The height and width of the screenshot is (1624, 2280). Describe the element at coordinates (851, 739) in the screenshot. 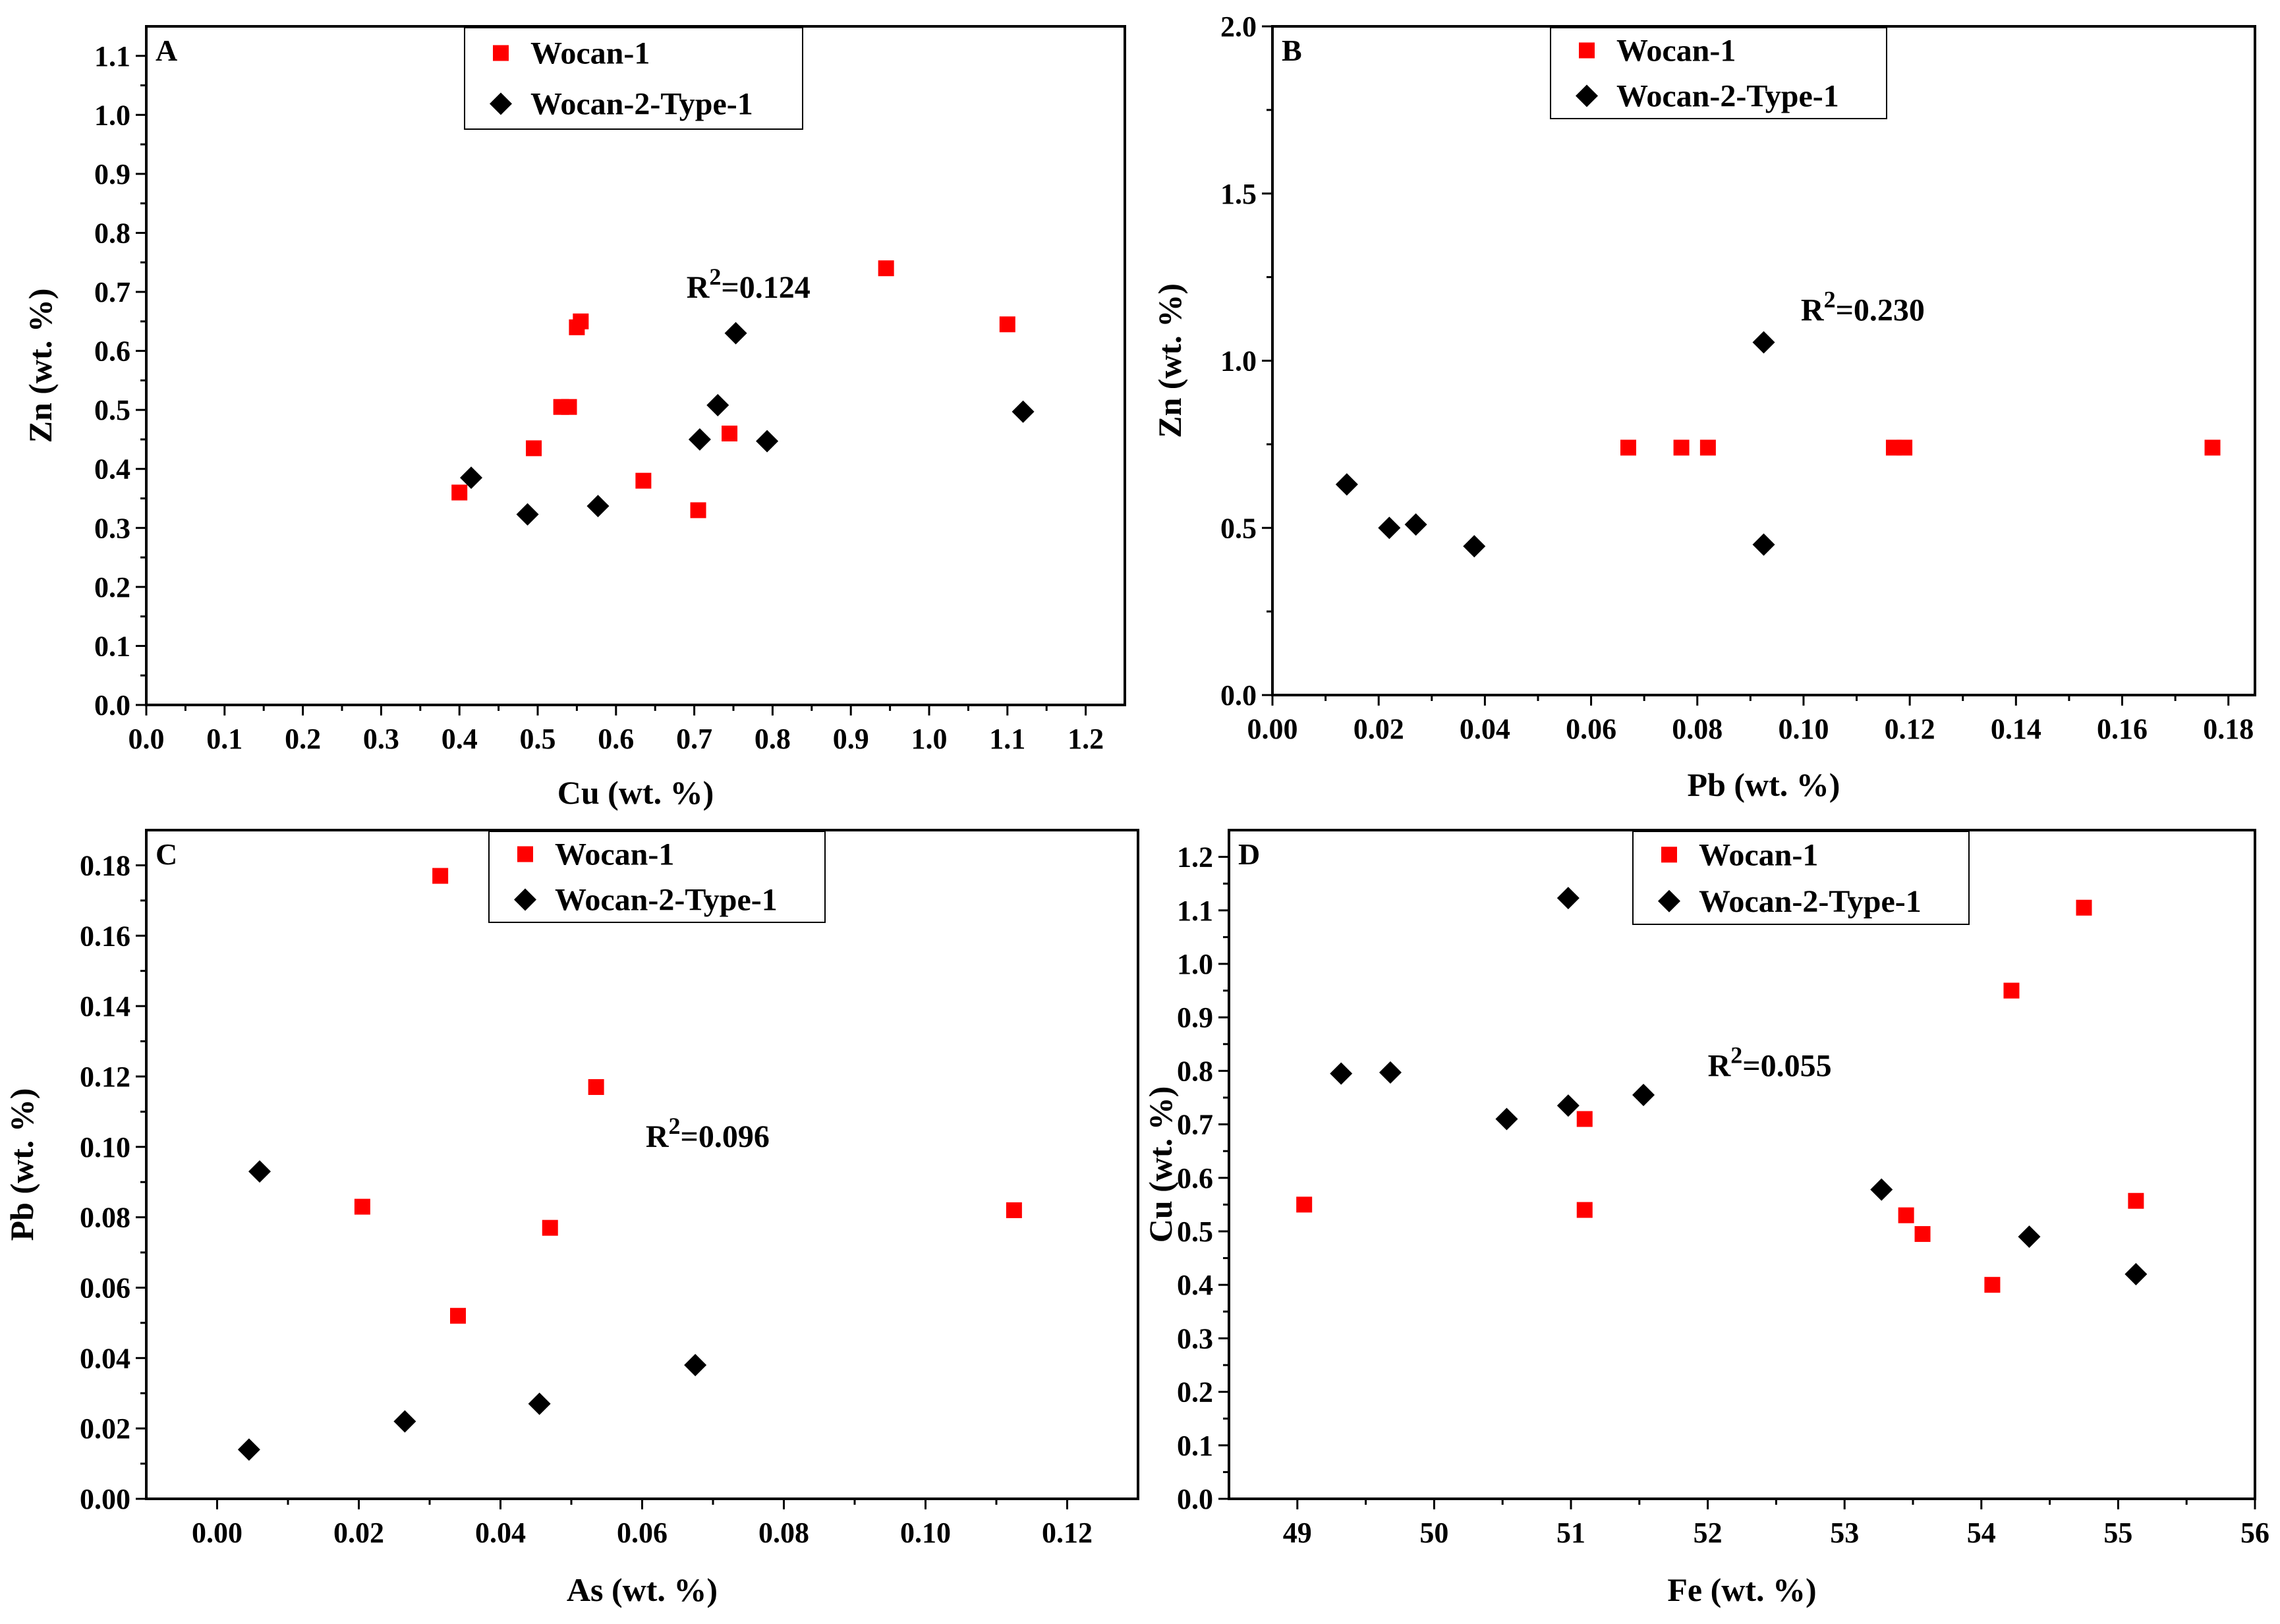

I see `x-tick-label: 0.9` at that location.